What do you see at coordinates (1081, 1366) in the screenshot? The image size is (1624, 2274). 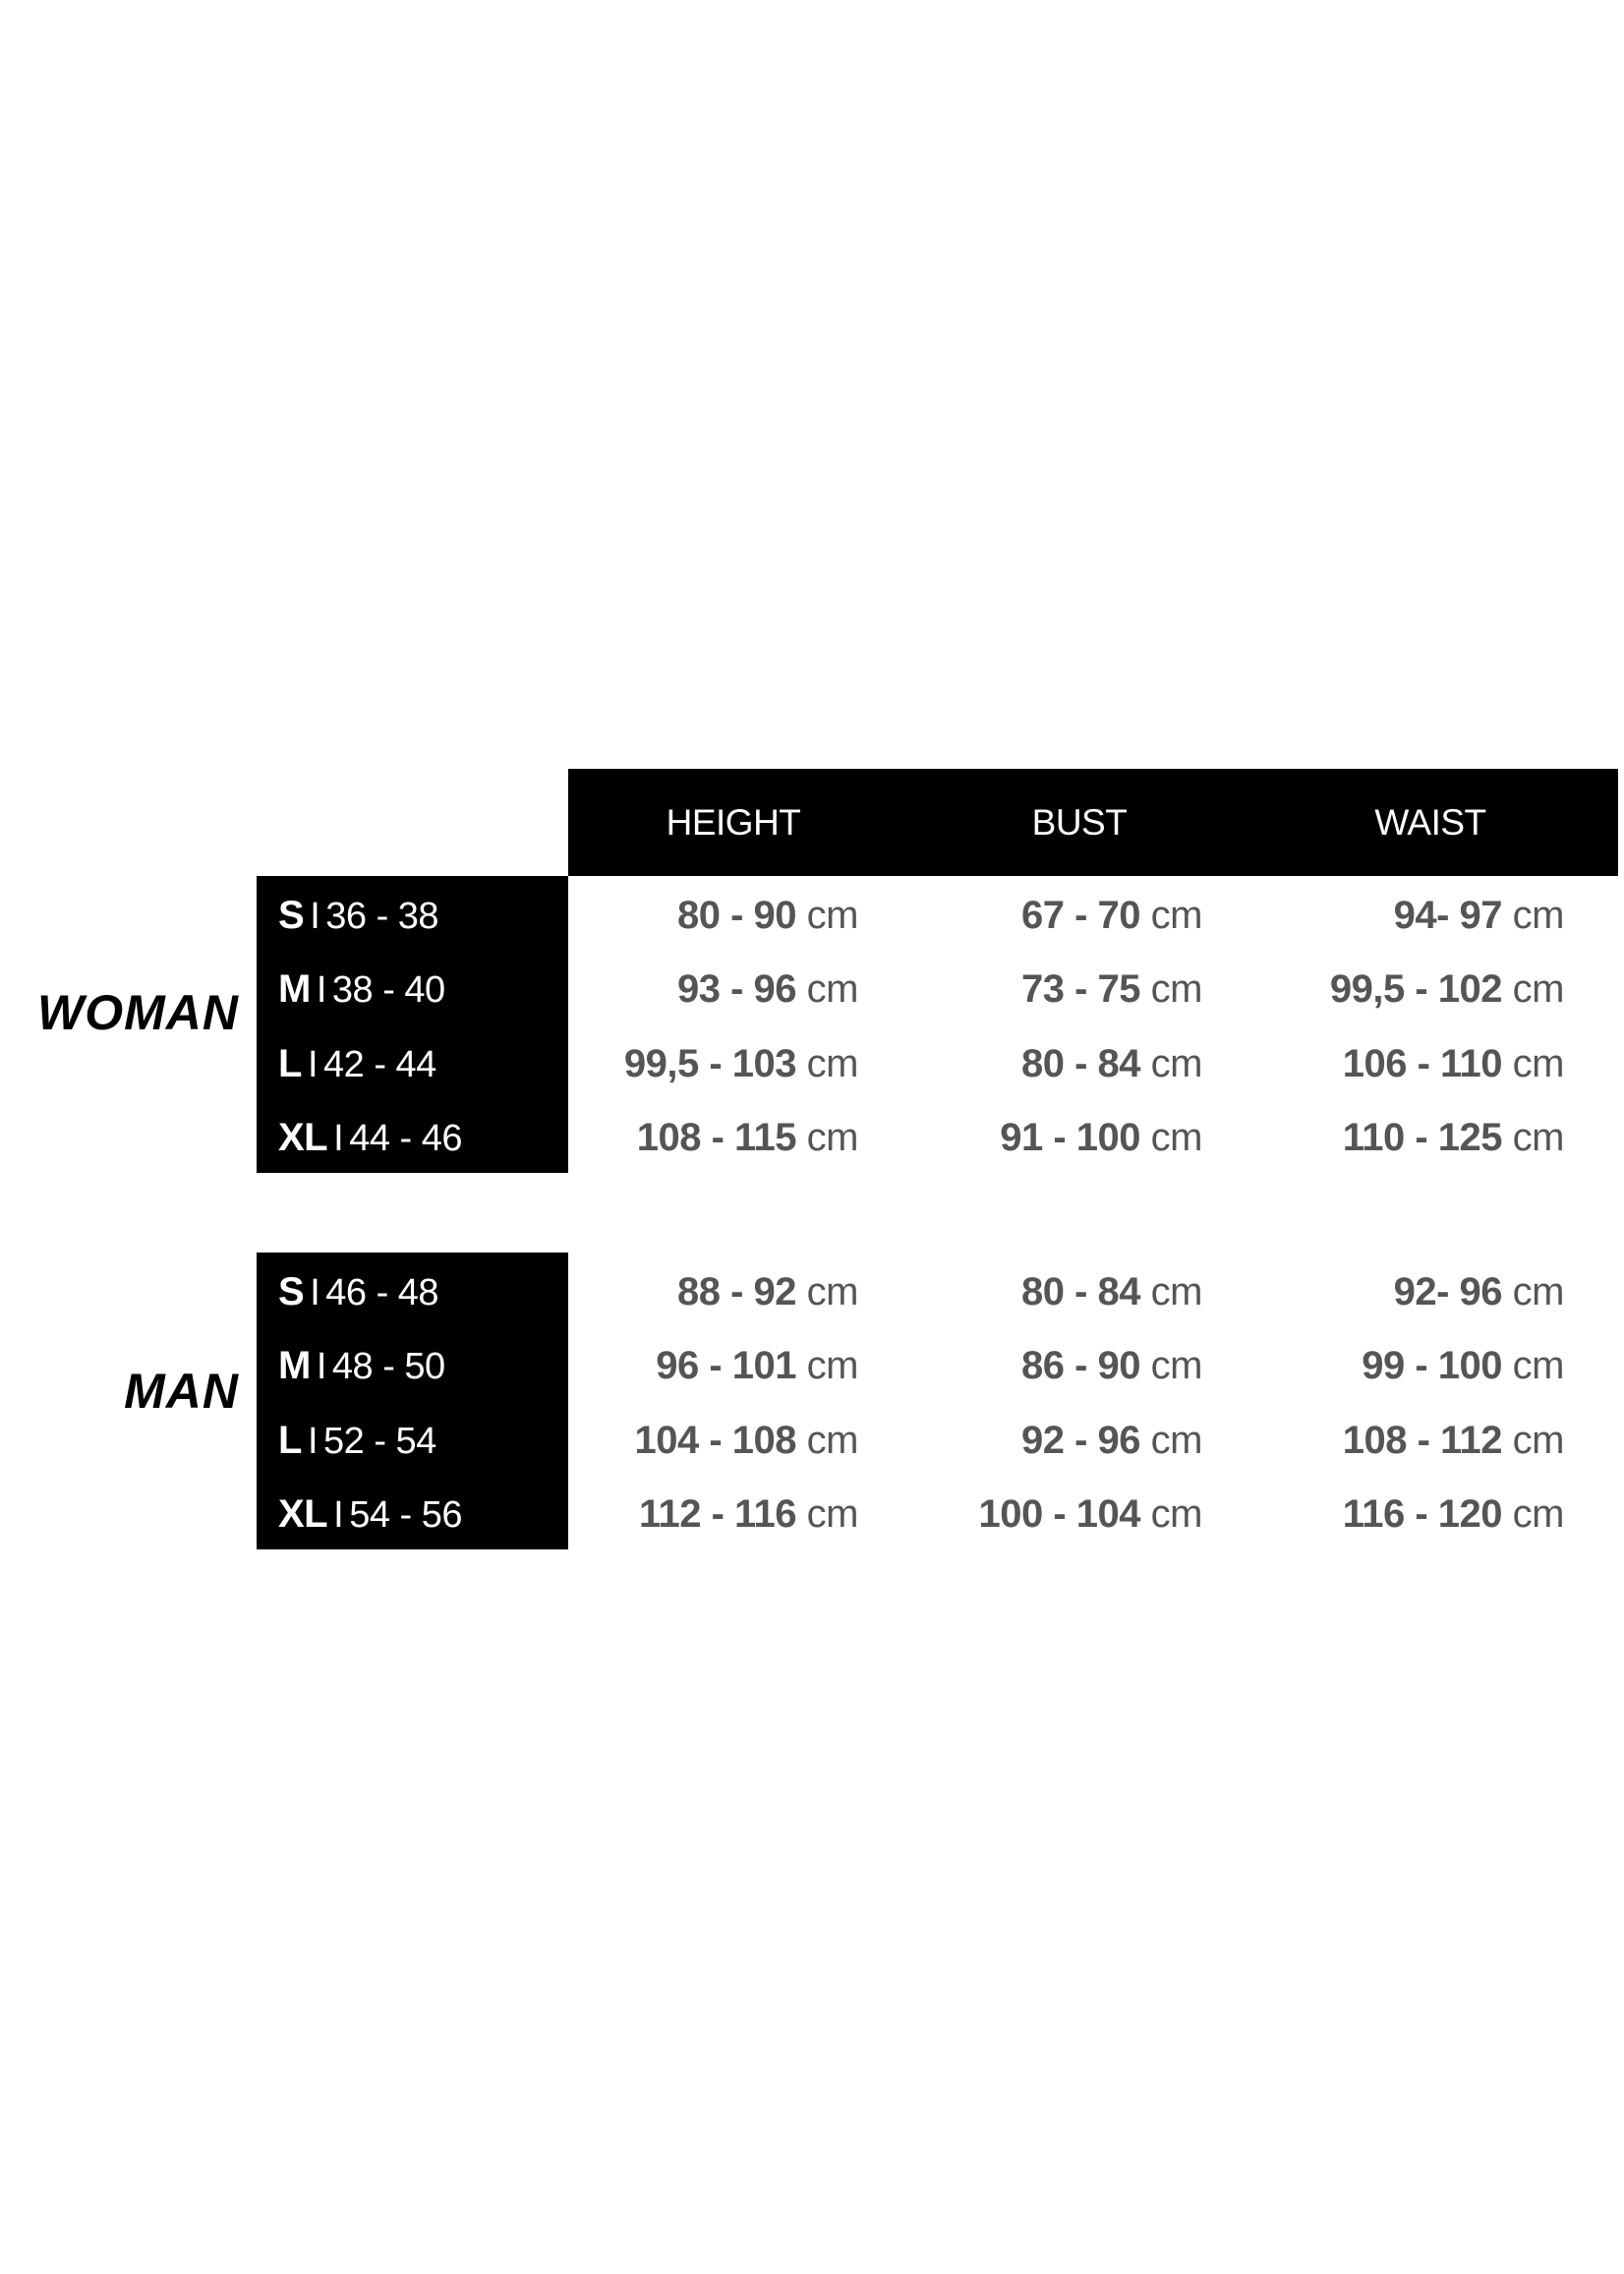 I see `measure-range: 86 - 90` at bounding box center [1081, 1366].